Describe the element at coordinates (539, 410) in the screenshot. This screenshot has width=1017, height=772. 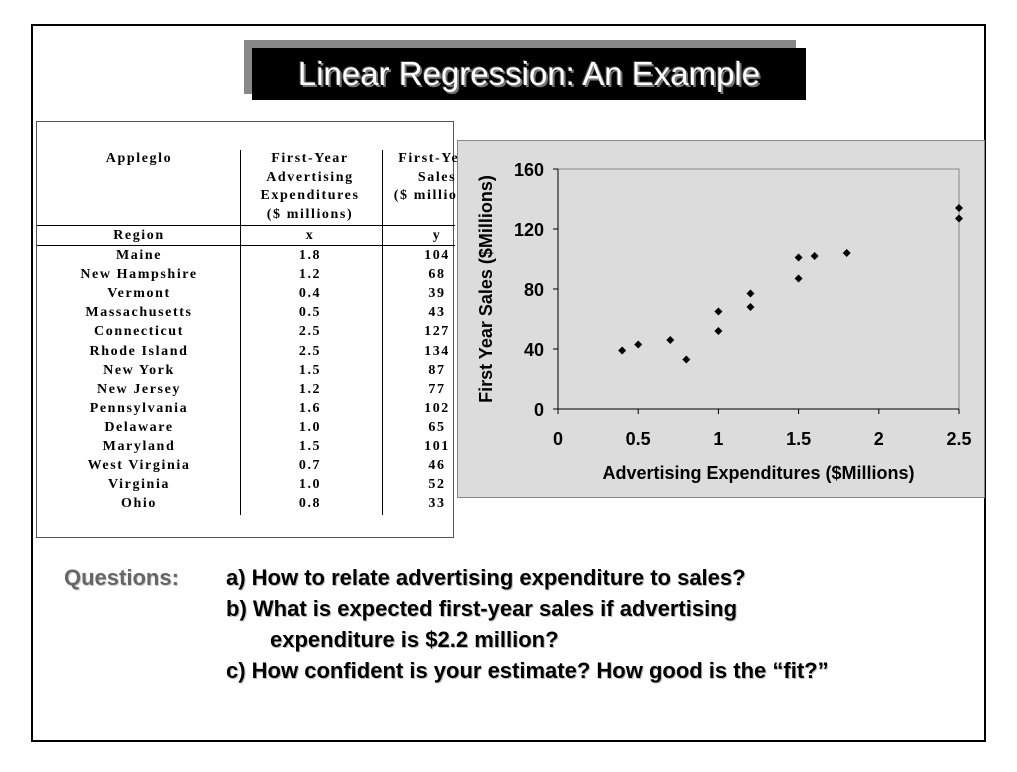
I see `y-tick-label: 0` at that location.